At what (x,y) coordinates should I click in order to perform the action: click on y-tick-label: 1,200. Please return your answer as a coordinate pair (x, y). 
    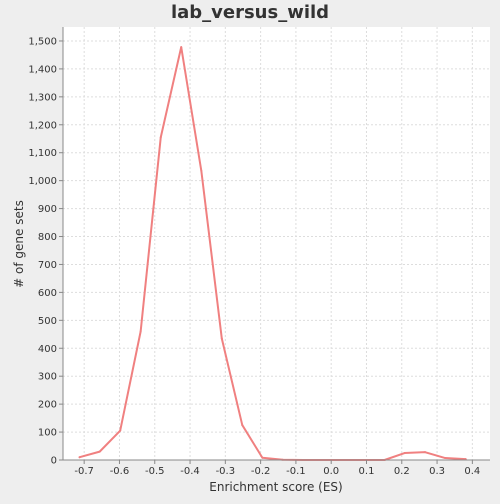
    Looking at the image, I should click on (42, 125).